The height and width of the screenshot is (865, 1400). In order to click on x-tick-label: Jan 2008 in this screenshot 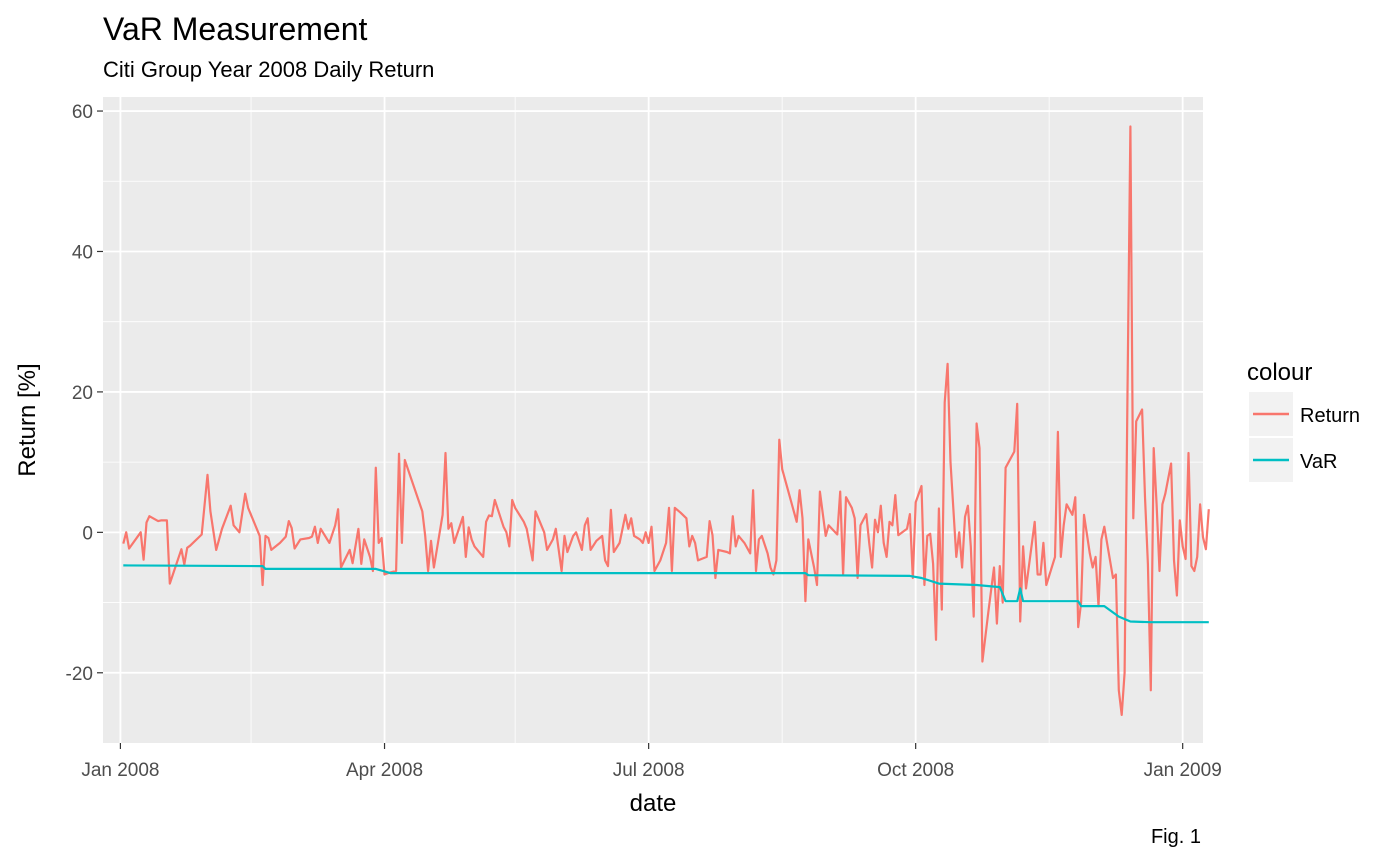, I will do `click(120, 770)`.